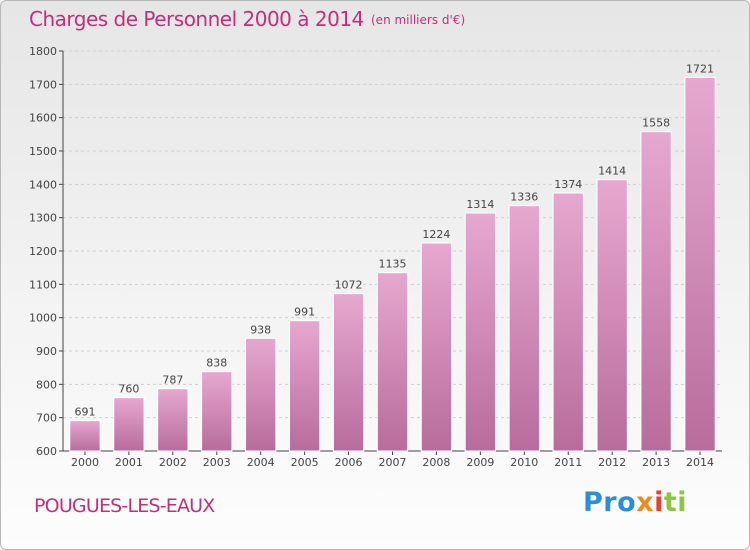 This screenshot has width=750, height=550. What do you see at coordinates (675, 502) in the screenshot?
I see `logo-part: ti` at bounding box center [675, 502].